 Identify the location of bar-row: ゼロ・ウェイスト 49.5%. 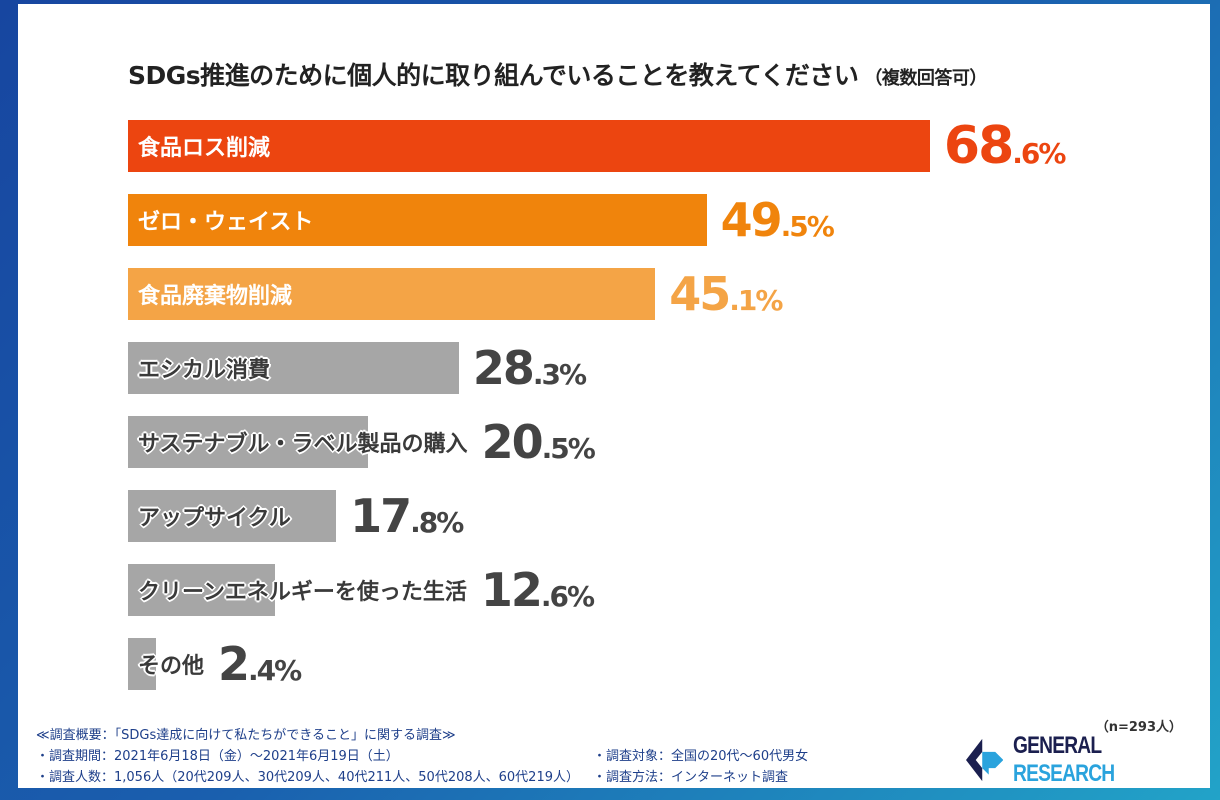
(596, 220).